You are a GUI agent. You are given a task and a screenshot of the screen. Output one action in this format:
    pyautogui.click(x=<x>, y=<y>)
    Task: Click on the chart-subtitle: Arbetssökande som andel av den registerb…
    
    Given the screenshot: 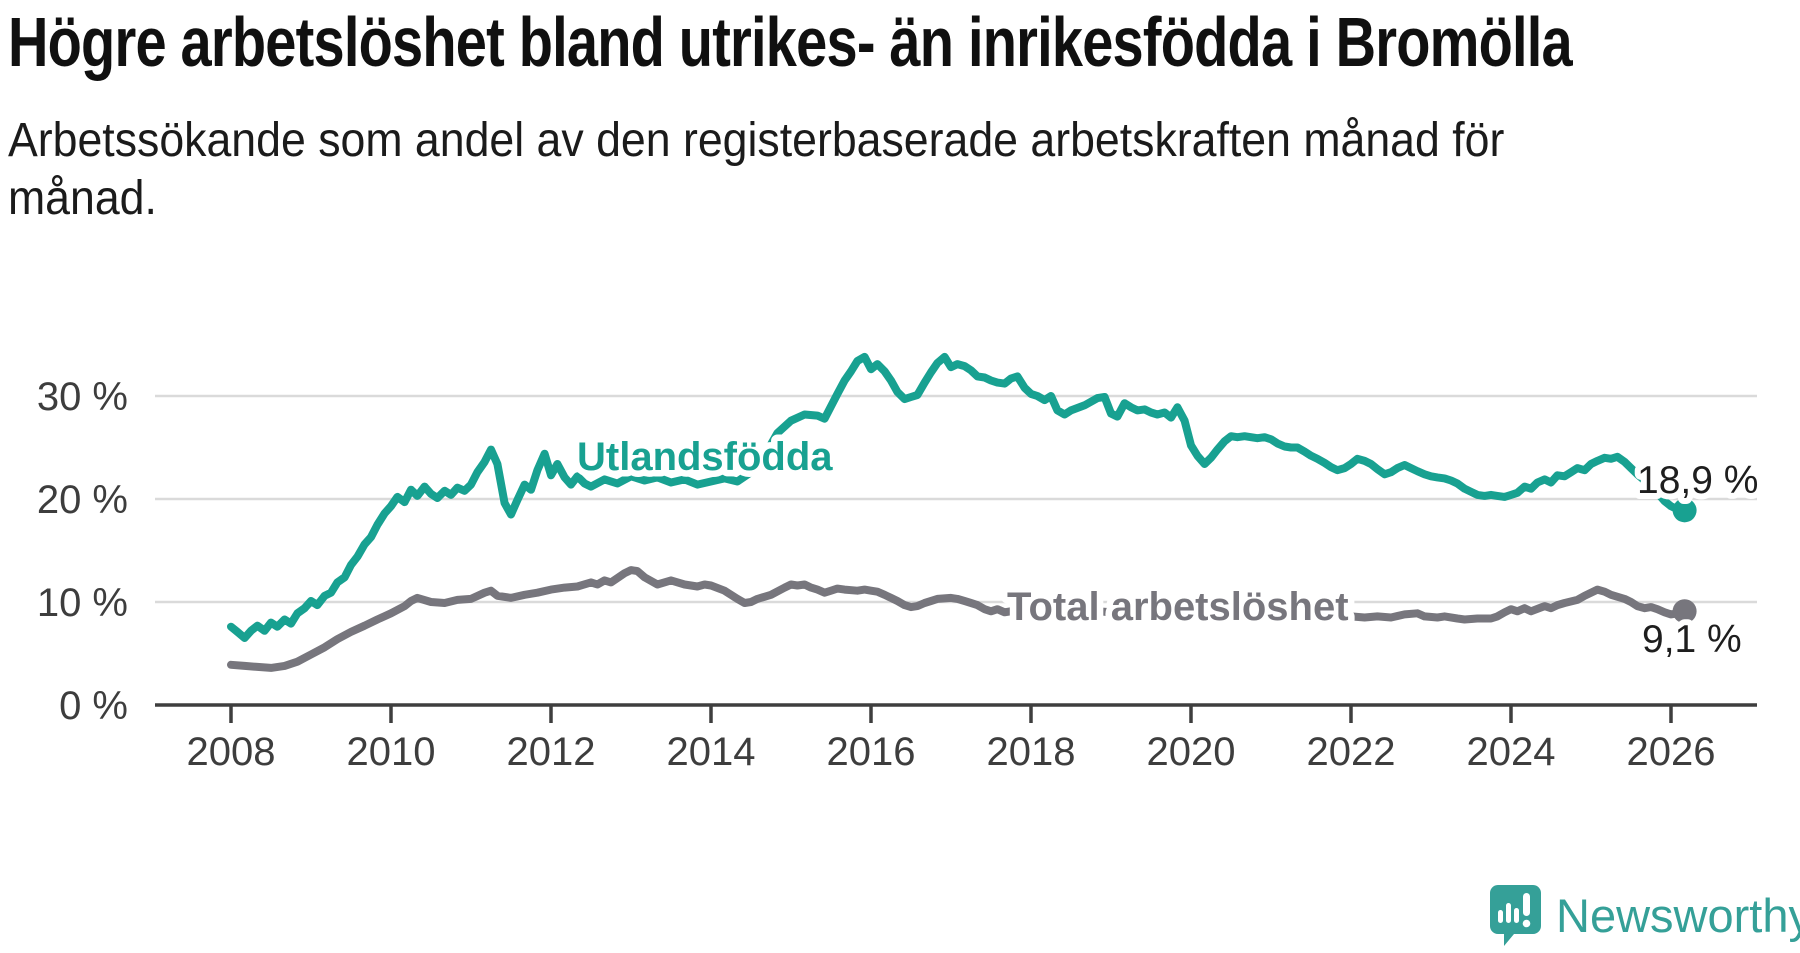 What is the action you would take?
    pyautogui.click(x=756, y=170)
    